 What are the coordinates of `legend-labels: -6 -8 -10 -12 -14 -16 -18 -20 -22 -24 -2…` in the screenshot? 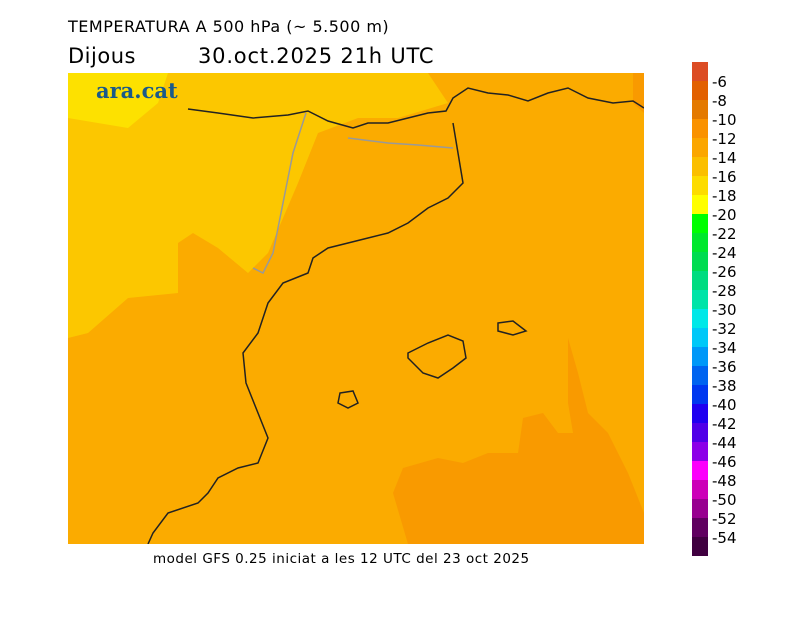 It's located at (742, 310).